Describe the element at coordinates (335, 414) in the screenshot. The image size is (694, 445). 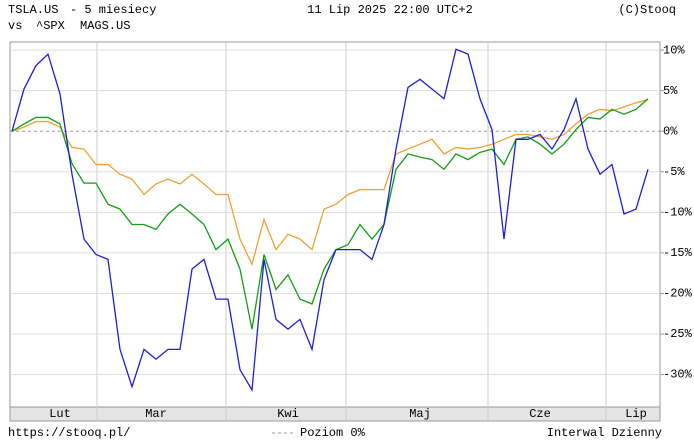
I see `x-axis-band` at that location.